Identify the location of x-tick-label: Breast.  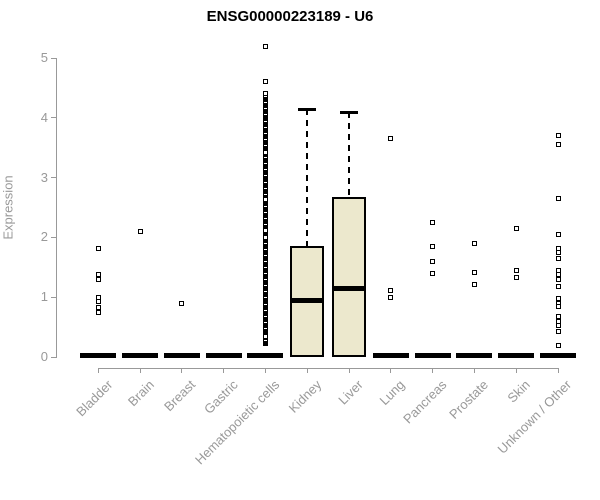
(180, 396).